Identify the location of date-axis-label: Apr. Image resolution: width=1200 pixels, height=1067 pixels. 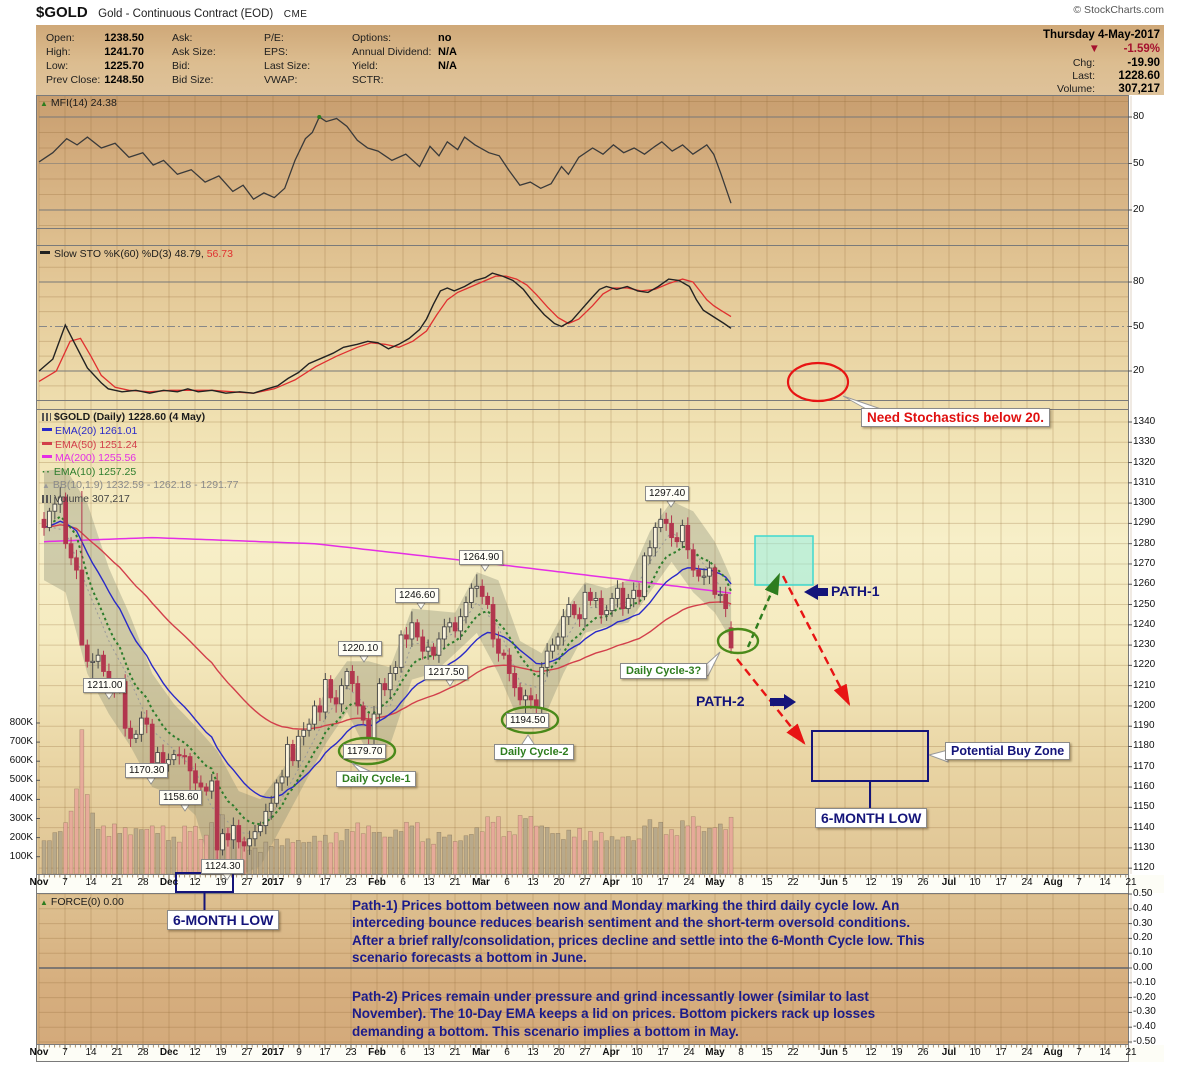
(611, 882).